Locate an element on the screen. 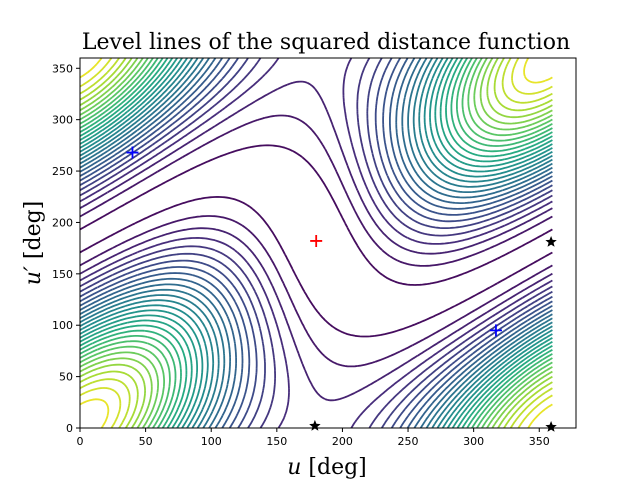  maximum-marker is located at coordinates (316, 240).